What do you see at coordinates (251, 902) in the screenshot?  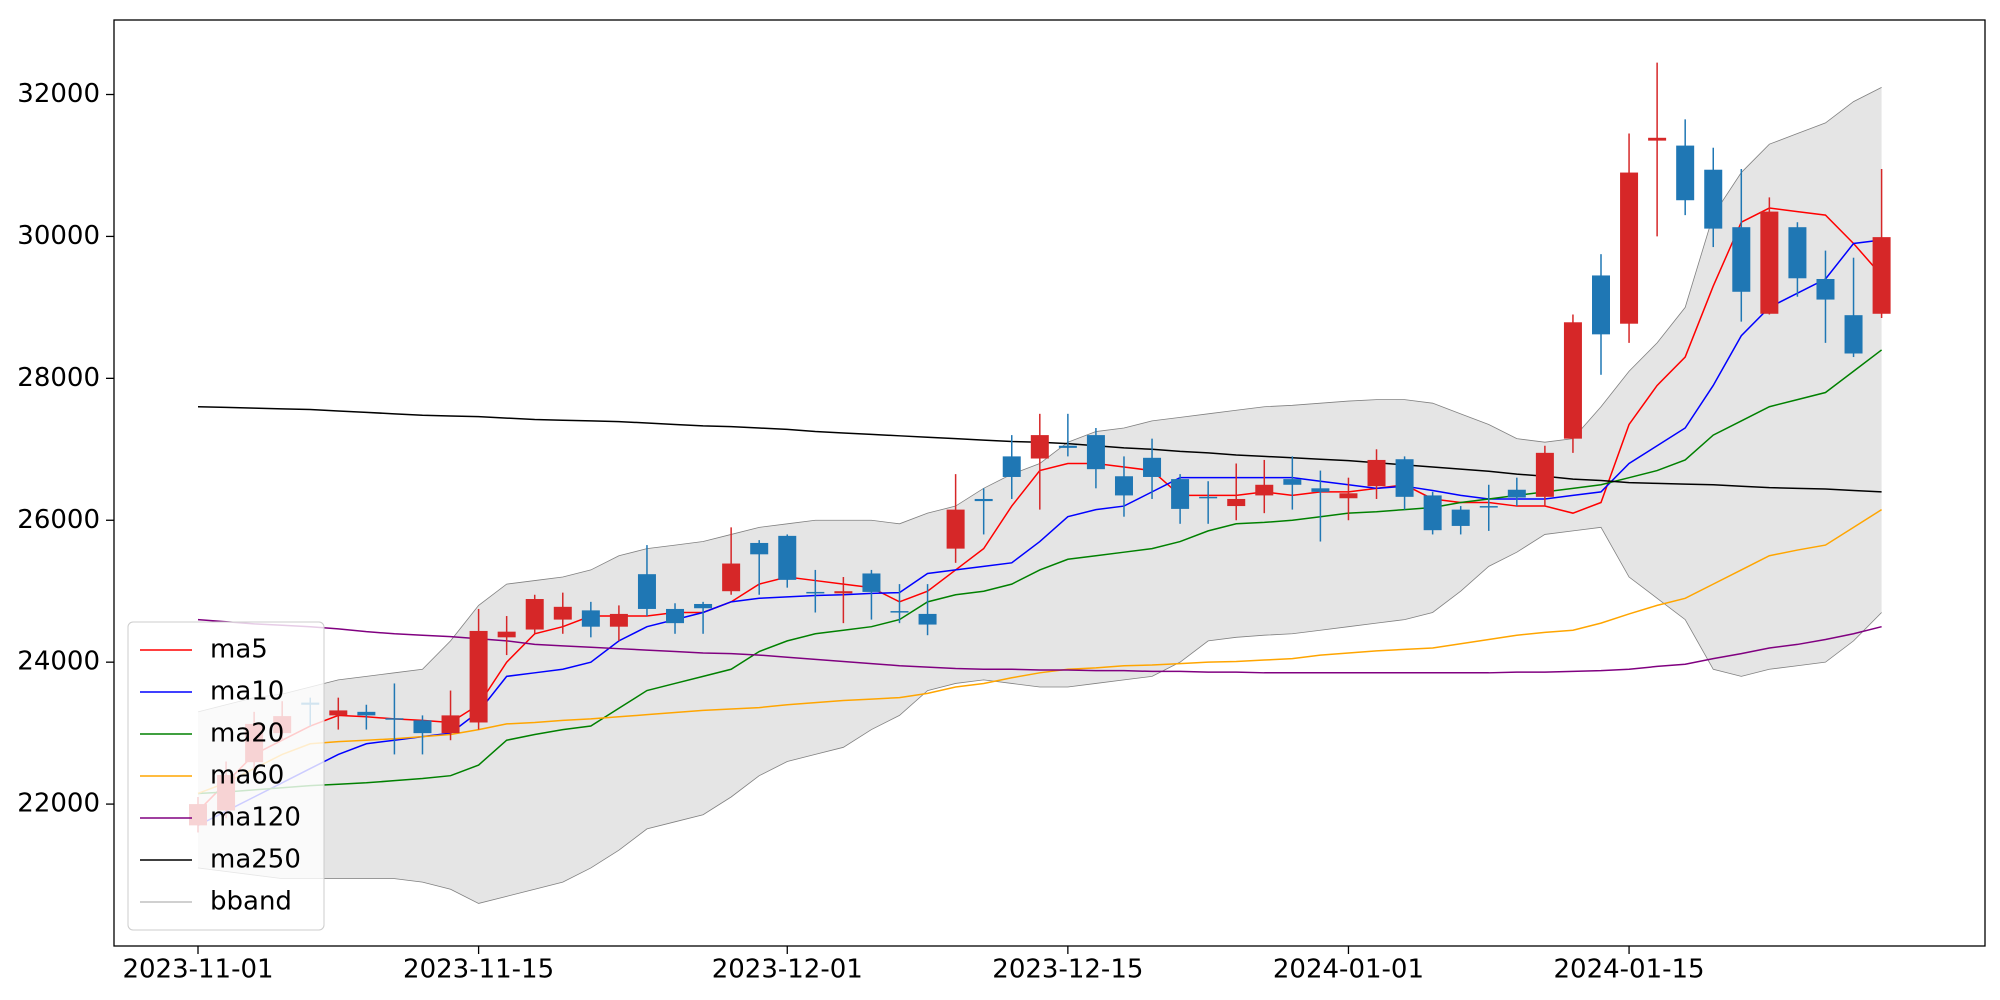 I see `legend-label: bband` at bounding box center [251, 902].